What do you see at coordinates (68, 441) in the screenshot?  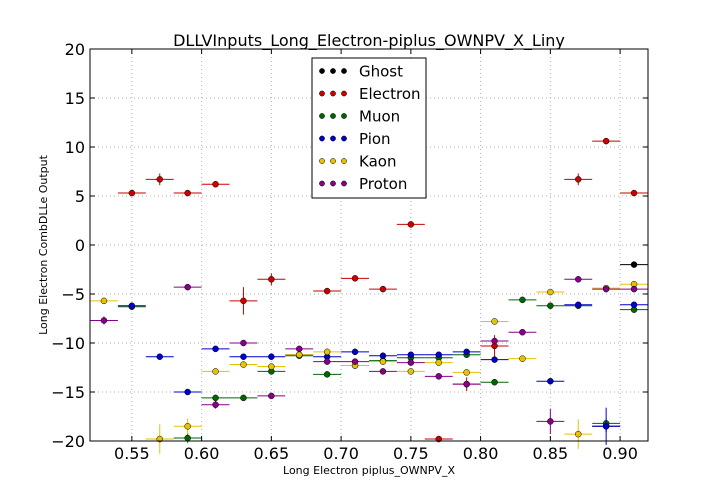 I see `y-tick-label: −20` at bounding box center [68, 441].